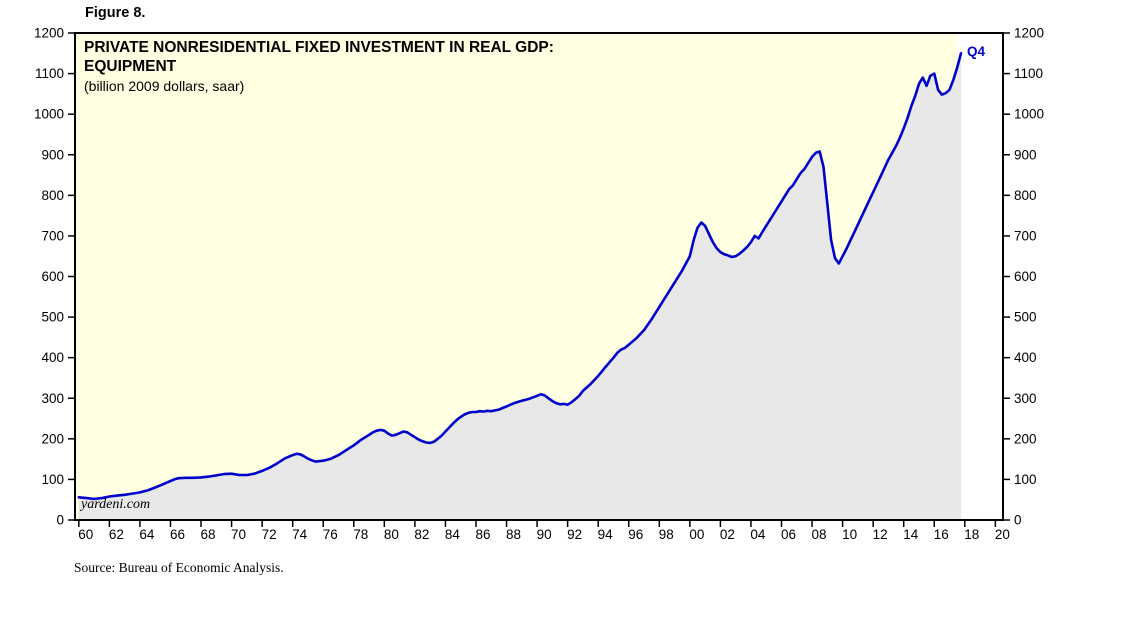 Image resolution: width=1138 pixels, height=621 pixels. Describe the element at coordinates (238, 534) in the screenshot. I see `x-axis-label: 70` at that location.